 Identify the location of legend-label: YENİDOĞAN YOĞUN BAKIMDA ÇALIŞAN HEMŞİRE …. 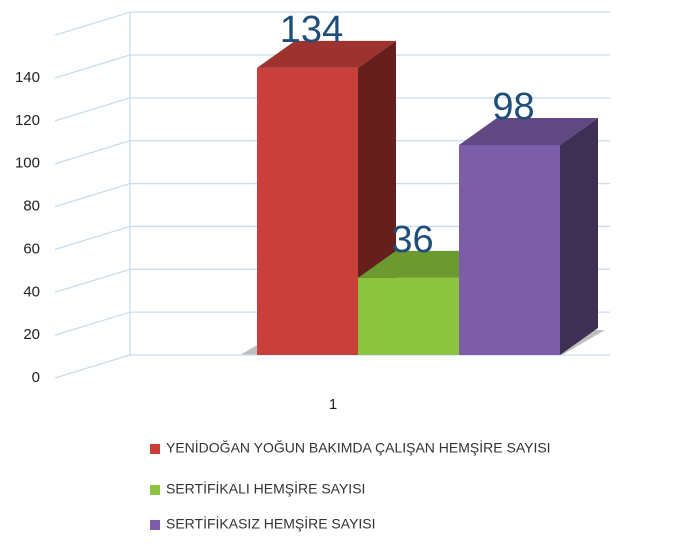
(358, 447).